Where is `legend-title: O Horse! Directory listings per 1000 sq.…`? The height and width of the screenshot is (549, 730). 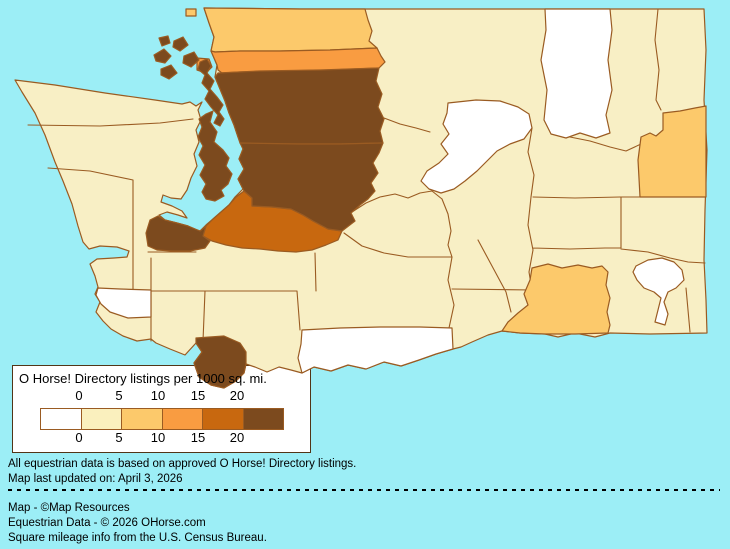 legend-title: O Horse! Directory listings per 1000 sq.… is located at coordinates (143, 378).